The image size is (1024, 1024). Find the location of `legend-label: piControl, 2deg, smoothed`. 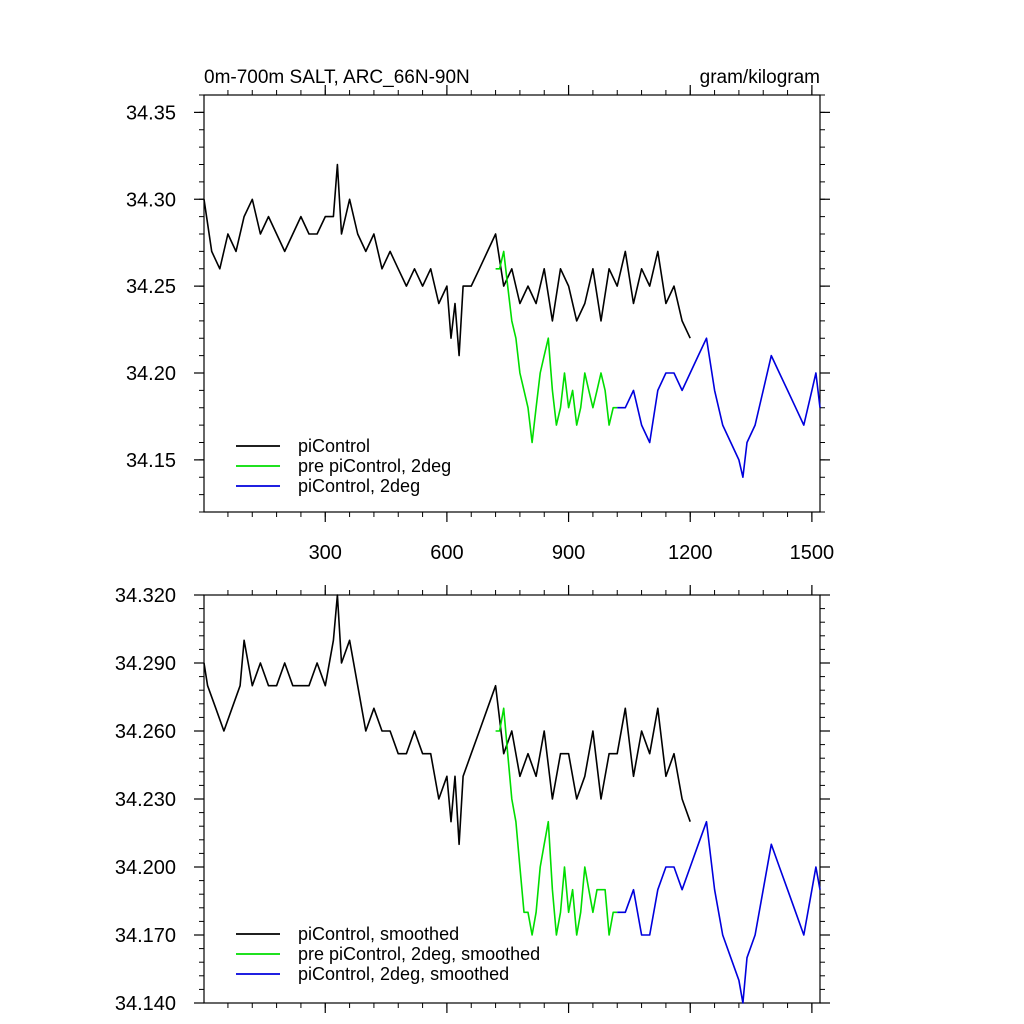

legend-label: piControl, 2deg, smoothed is located at coordinates (403, 974).